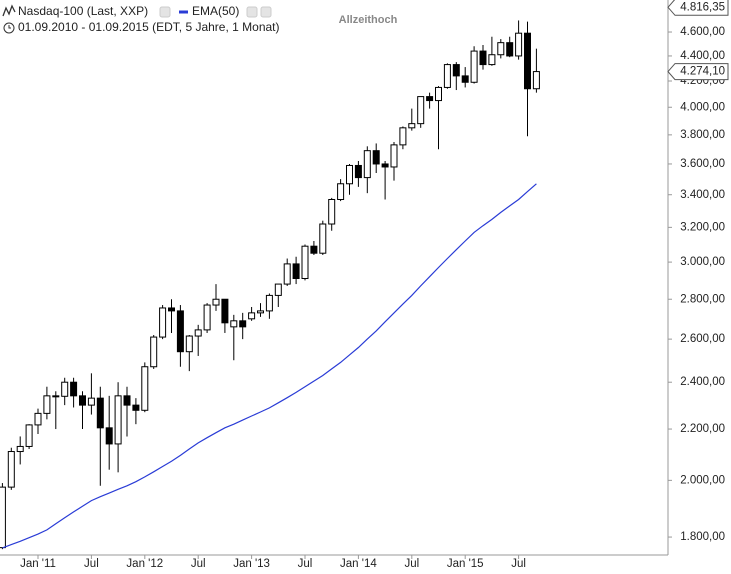 Image resolution: width=731 pixels, height=574 pixels. What do you see at coordinates (702, 227) in the screenshot?
I see `y-tick-label: 3.200,00` at bounding box center [702, 227].